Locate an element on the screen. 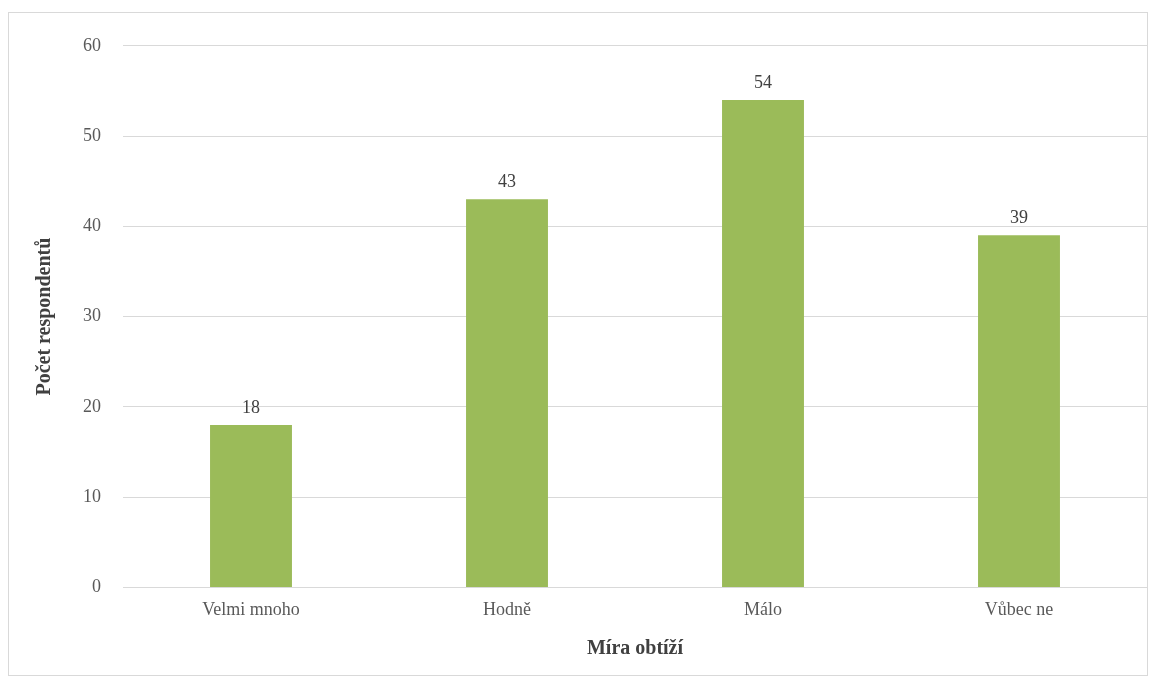 The image size is (1157, 679). x-tick-label: Vůbec ne is located at coordinates (1019, 608).